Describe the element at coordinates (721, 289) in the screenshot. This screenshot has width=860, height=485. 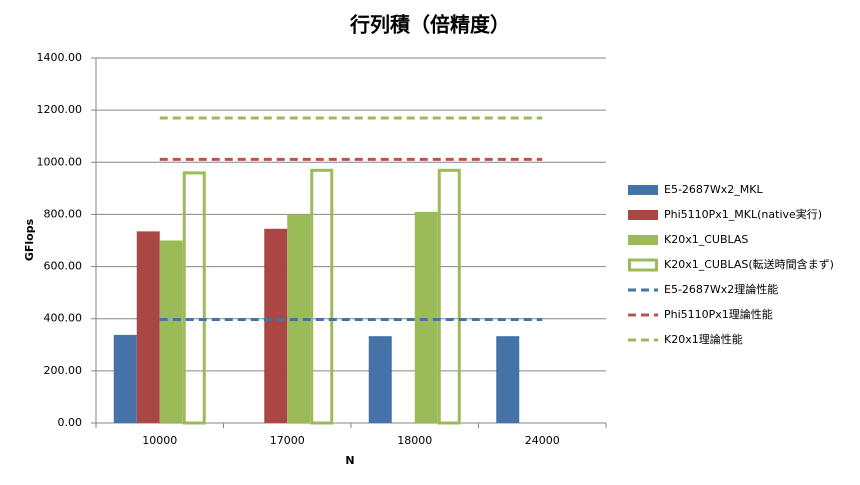
I see `legend-label: E5-2687Wx2理論性能` at that location.